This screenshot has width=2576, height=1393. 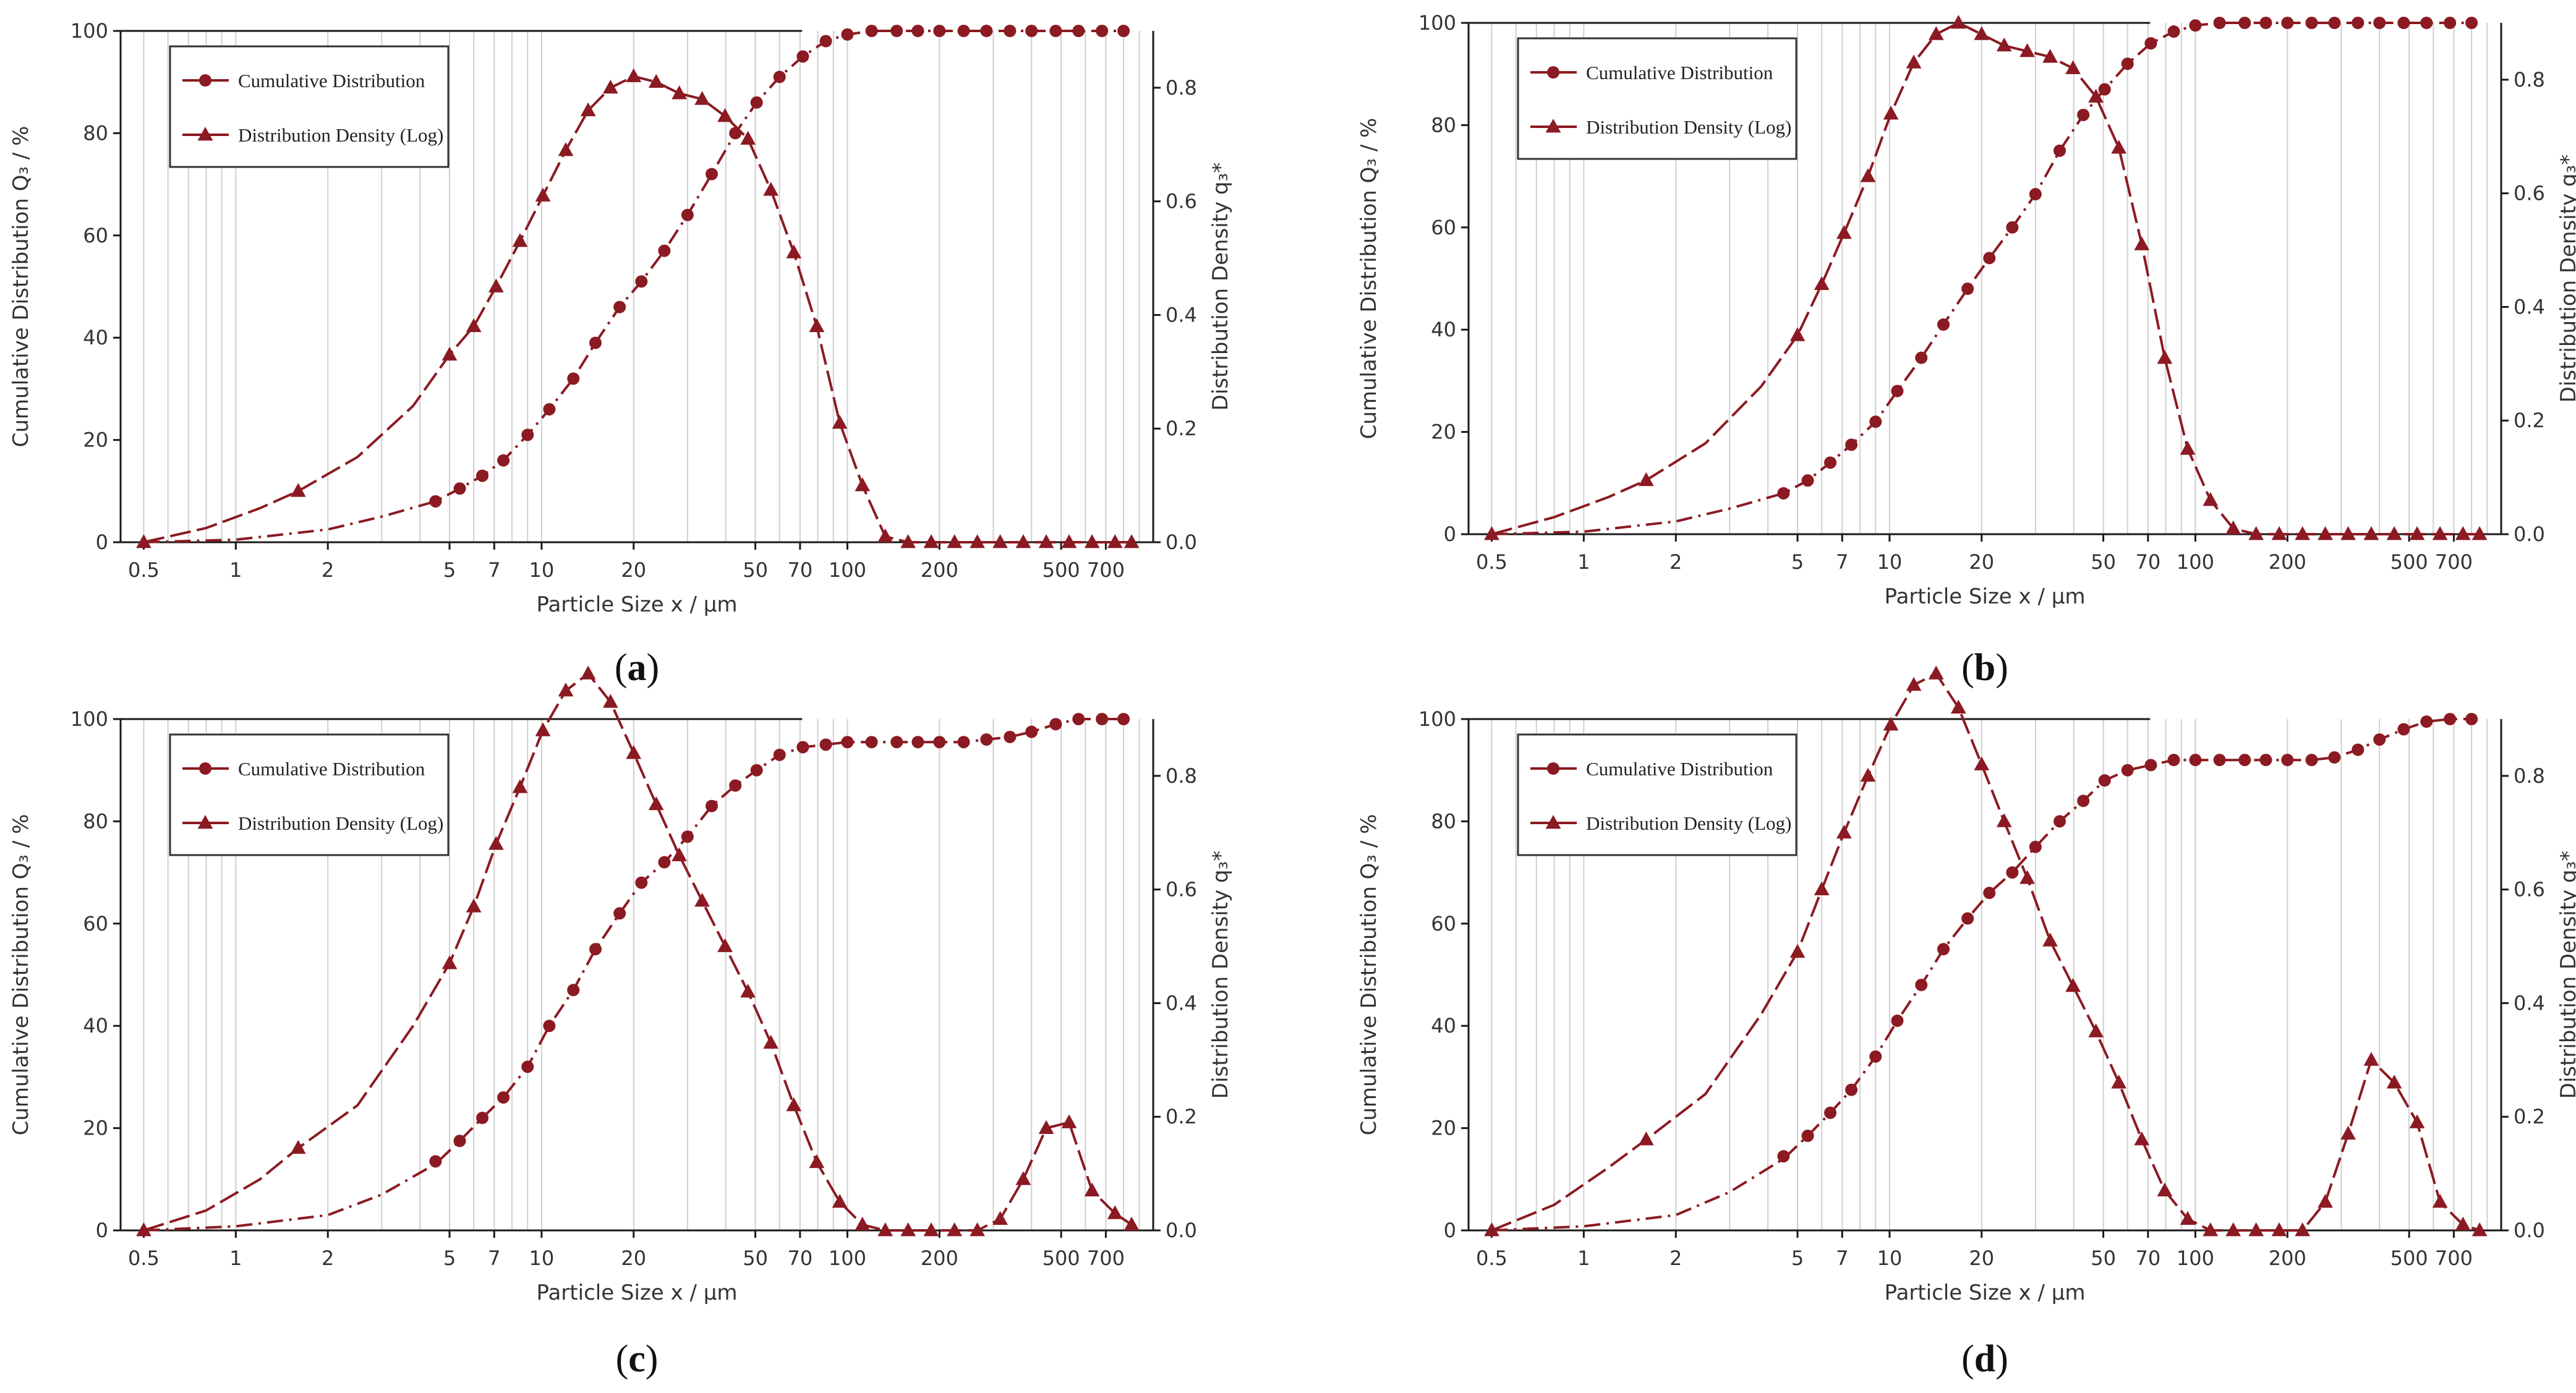 I want to click on y-left-axis-title: Cumulative Distribution Q₃ / %, so click(x=1369, y=279).